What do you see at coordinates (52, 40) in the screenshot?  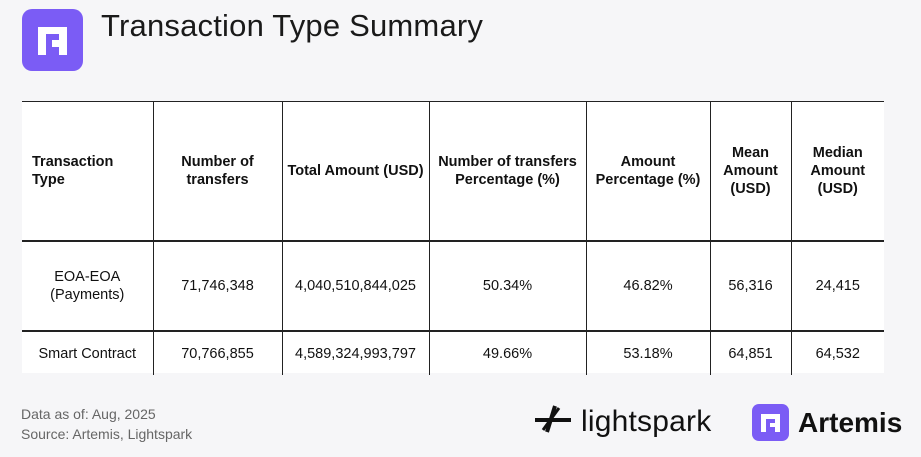 I see `artemis-logo-icon` at bounding box center [52, 40].